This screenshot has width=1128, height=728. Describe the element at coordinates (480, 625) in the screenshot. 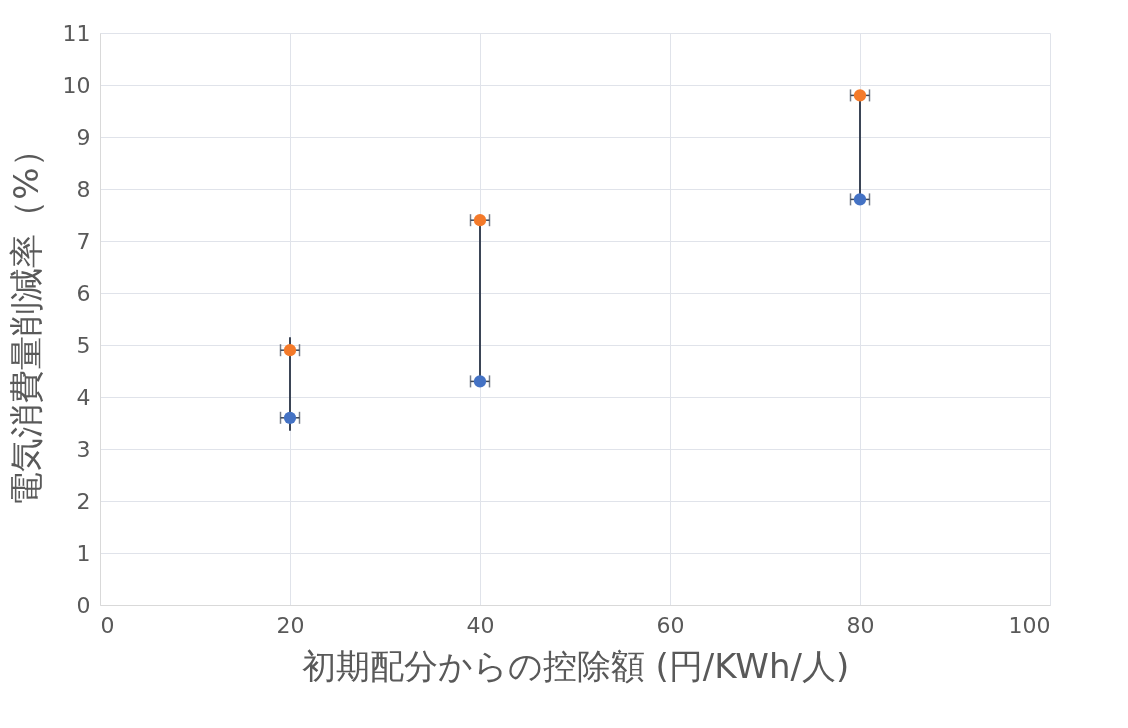

I see `x-tick-label: 40` at that location.